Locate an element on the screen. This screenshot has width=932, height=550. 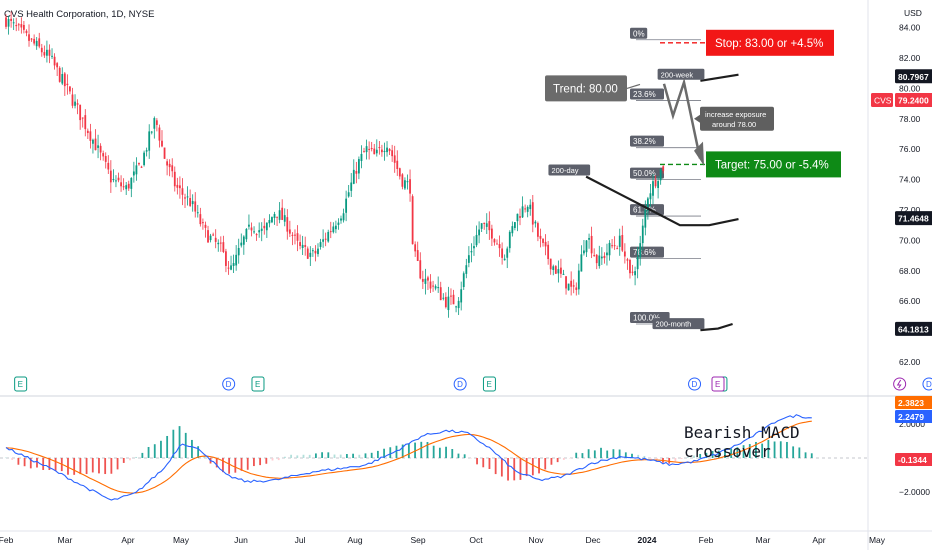
stop-box is located at coordinates (770, 42).